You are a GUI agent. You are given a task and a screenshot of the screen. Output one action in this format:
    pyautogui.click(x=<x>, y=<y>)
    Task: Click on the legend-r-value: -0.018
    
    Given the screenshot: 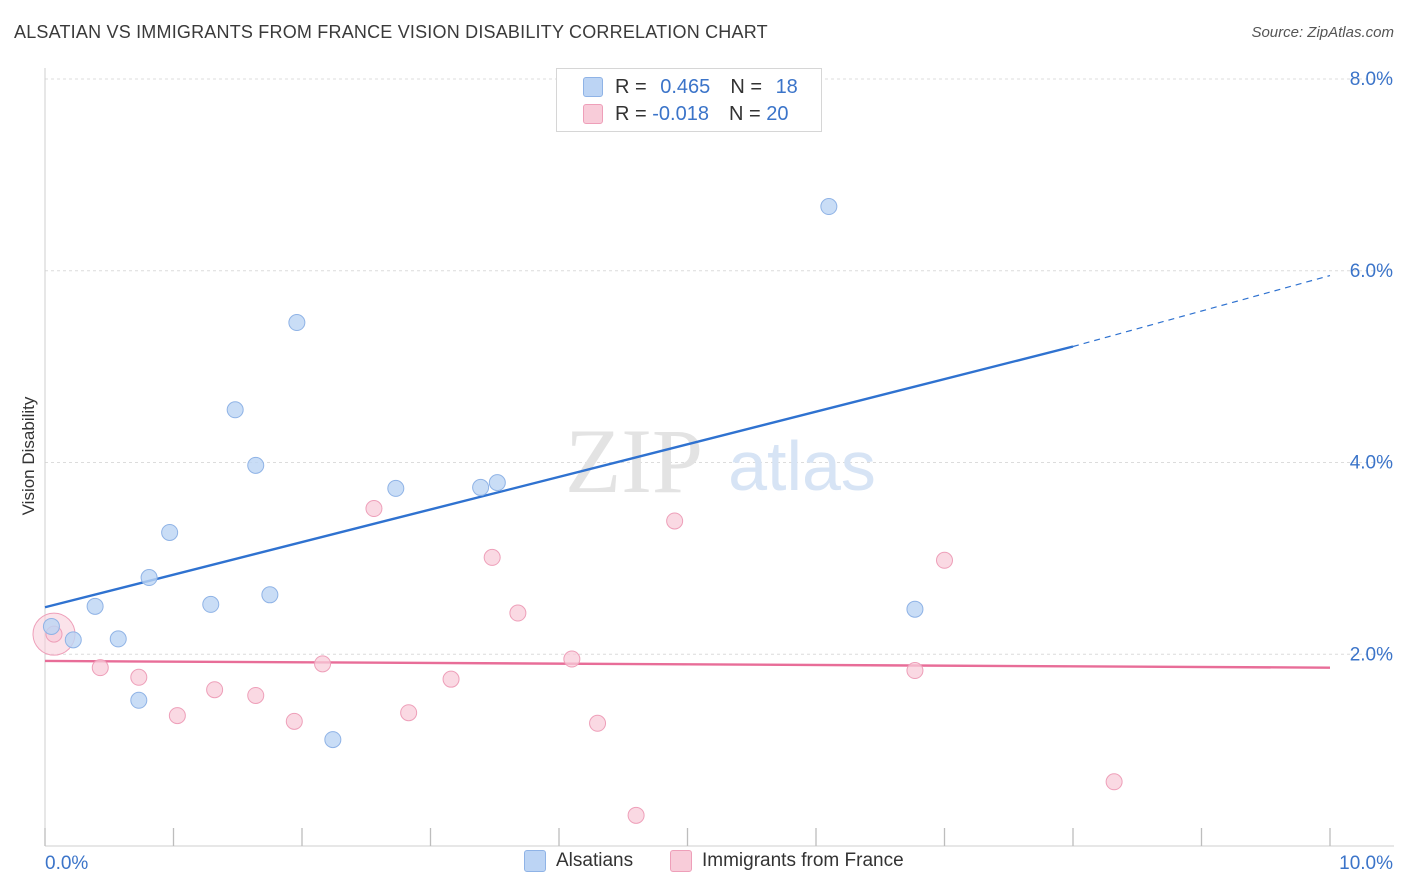 What is the action you would take?
    pyautogui.click(x=680, y=113)
    